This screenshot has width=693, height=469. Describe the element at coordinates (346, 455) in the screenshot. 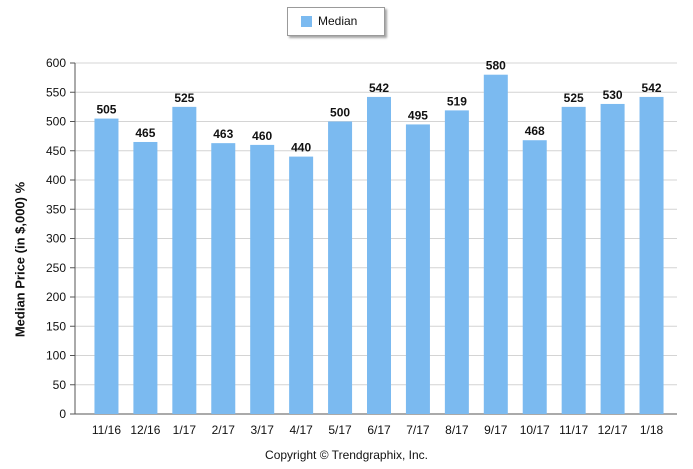

I see `copyright-footer: Copyright © Trendgraphix, Inc.` at that location.